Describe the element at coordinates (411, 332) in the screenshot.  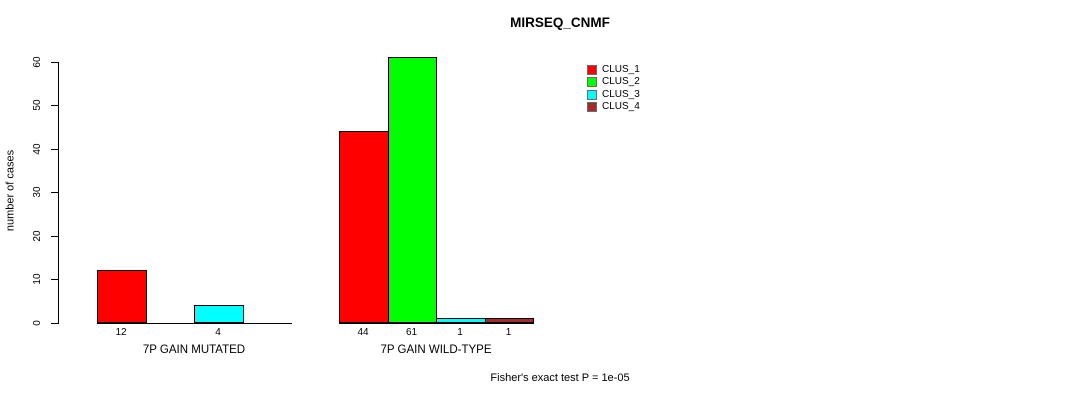
I see `bar-value-label: 61` at that location.